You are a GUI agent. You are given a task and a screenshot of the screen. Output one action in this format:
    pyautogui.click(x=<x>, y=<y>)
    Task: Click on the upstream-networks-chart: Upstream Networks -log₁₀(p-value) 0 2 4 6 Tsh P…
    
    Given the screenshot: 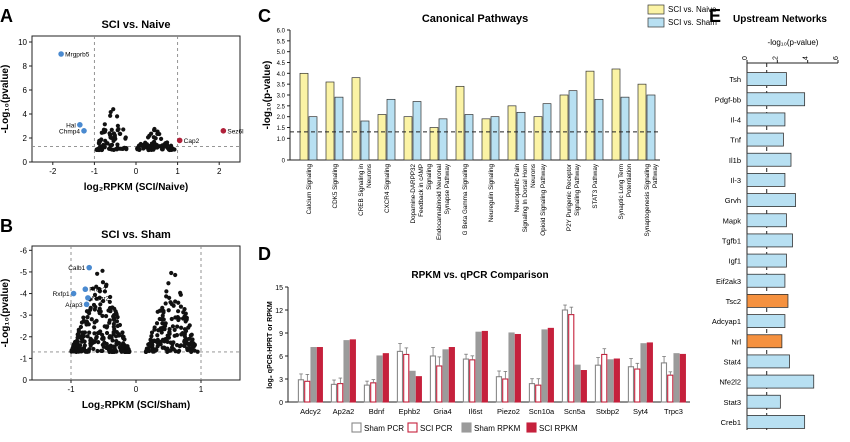 What is the action you would take?
    pyautogui.click(x=776, y=222)
    